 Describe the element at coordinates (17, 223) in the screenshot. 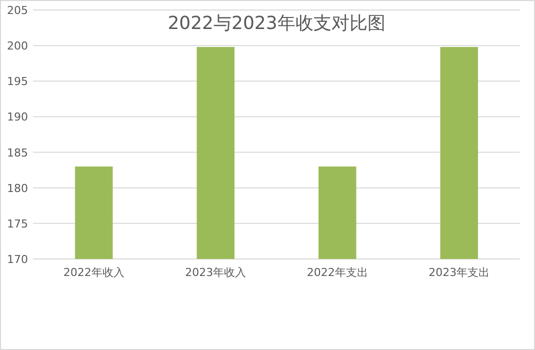

I see `y-tick-label: 175` at that location.